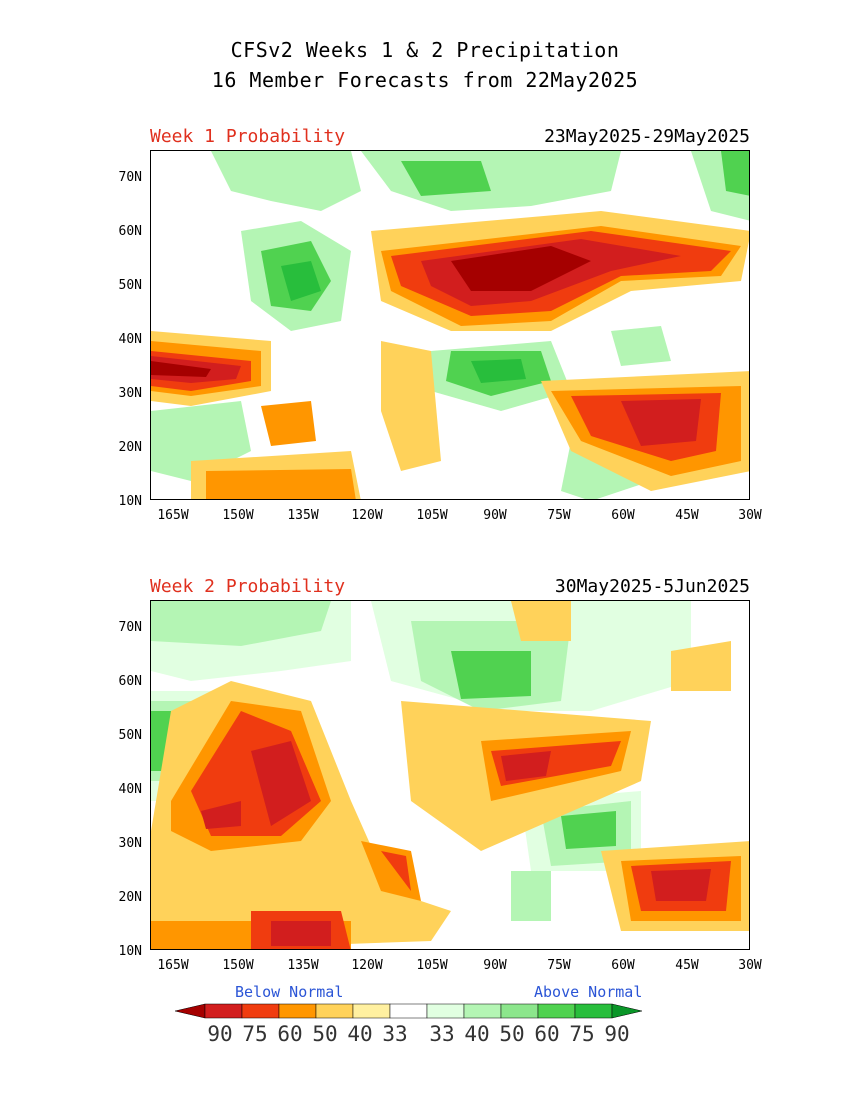 The width and height of the screenshot is (850, 1100). Describe the element at coordinates (248, 586) in the screenshot. I see `panel2-label: Week 2 Probability` at that location.